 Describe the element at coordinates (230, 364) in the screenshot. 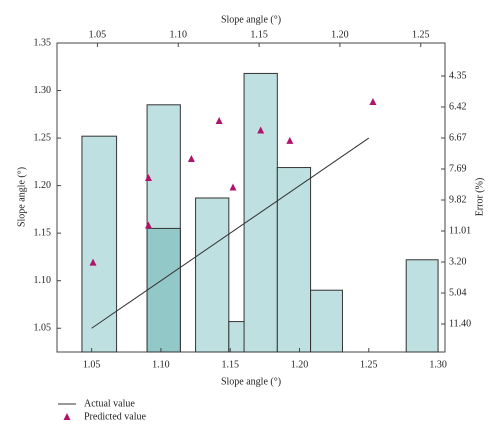

I see `x-tick-label: 1.15` at that location.